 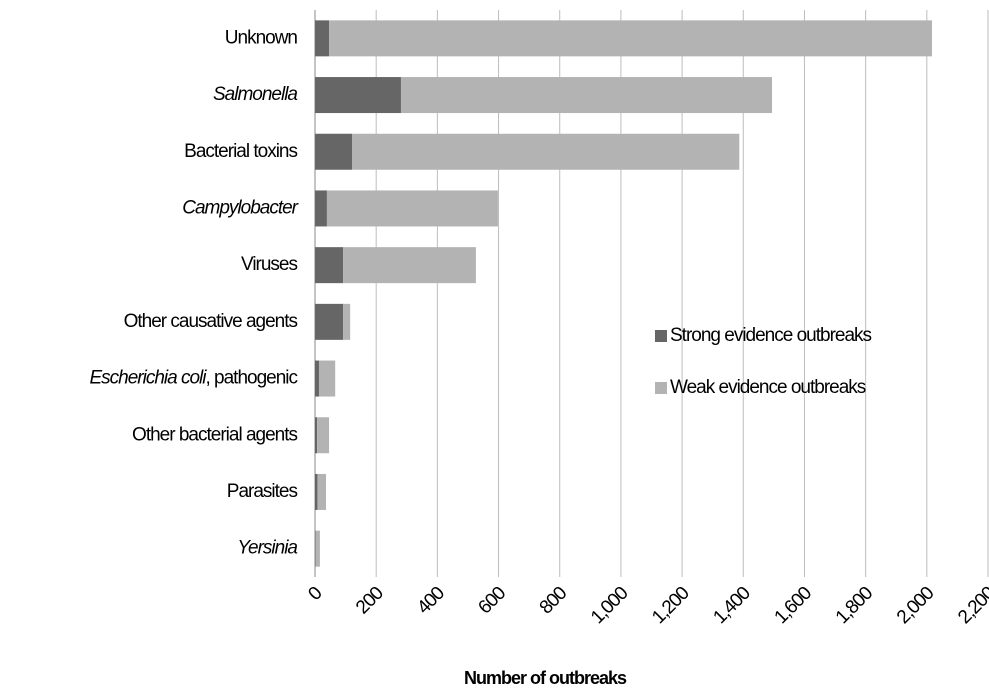 What do you see at coordinates (240, 207) in the screenshot?
I see `y-tick-label: Campylobacter` at bounding box center [240, 207].